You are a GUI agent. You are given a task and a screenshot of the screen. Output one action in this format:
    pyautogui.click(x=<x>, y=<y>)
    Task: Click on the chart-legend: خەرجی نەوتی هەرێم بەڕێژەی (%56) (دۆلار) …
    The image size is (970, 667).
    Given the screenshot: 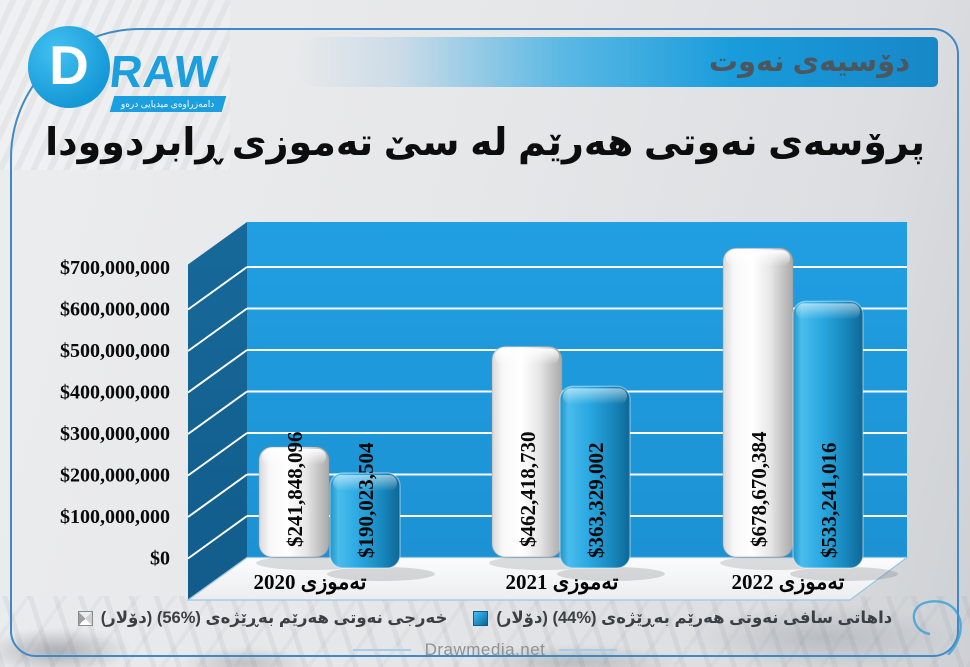 What is the action you would take?
    pyautogui.click(x=485, y=618)
    